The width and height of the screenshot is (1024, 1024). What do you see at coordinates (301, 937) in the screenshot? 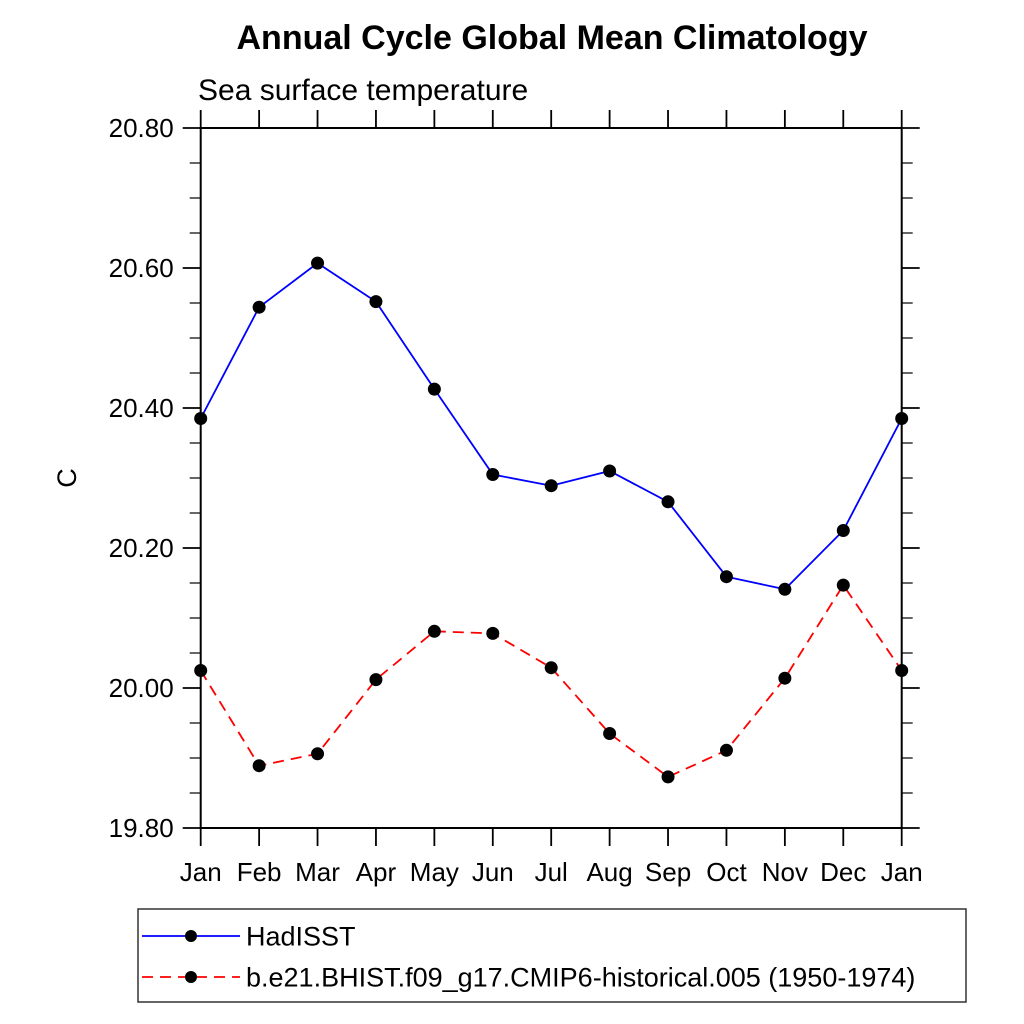
I see `legend-label-0: HadISST` at bounding box center [301, 937].